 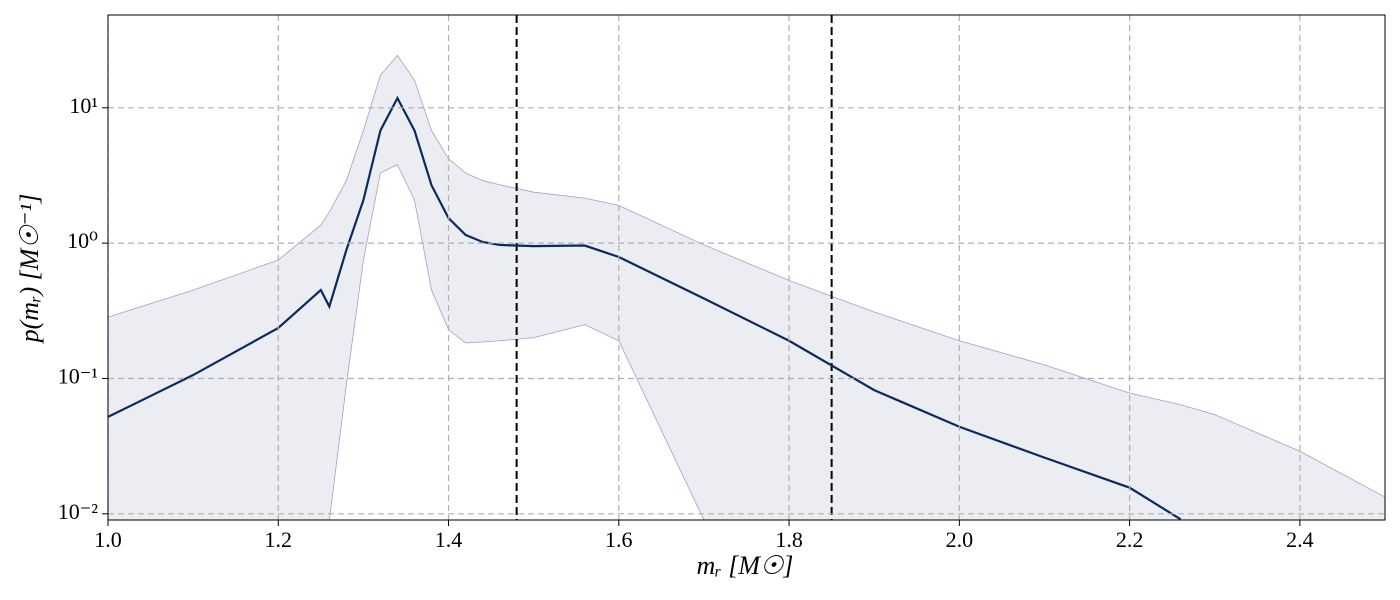 I want to click on x-tick-label: 1.6, so click(x=619, y=539).